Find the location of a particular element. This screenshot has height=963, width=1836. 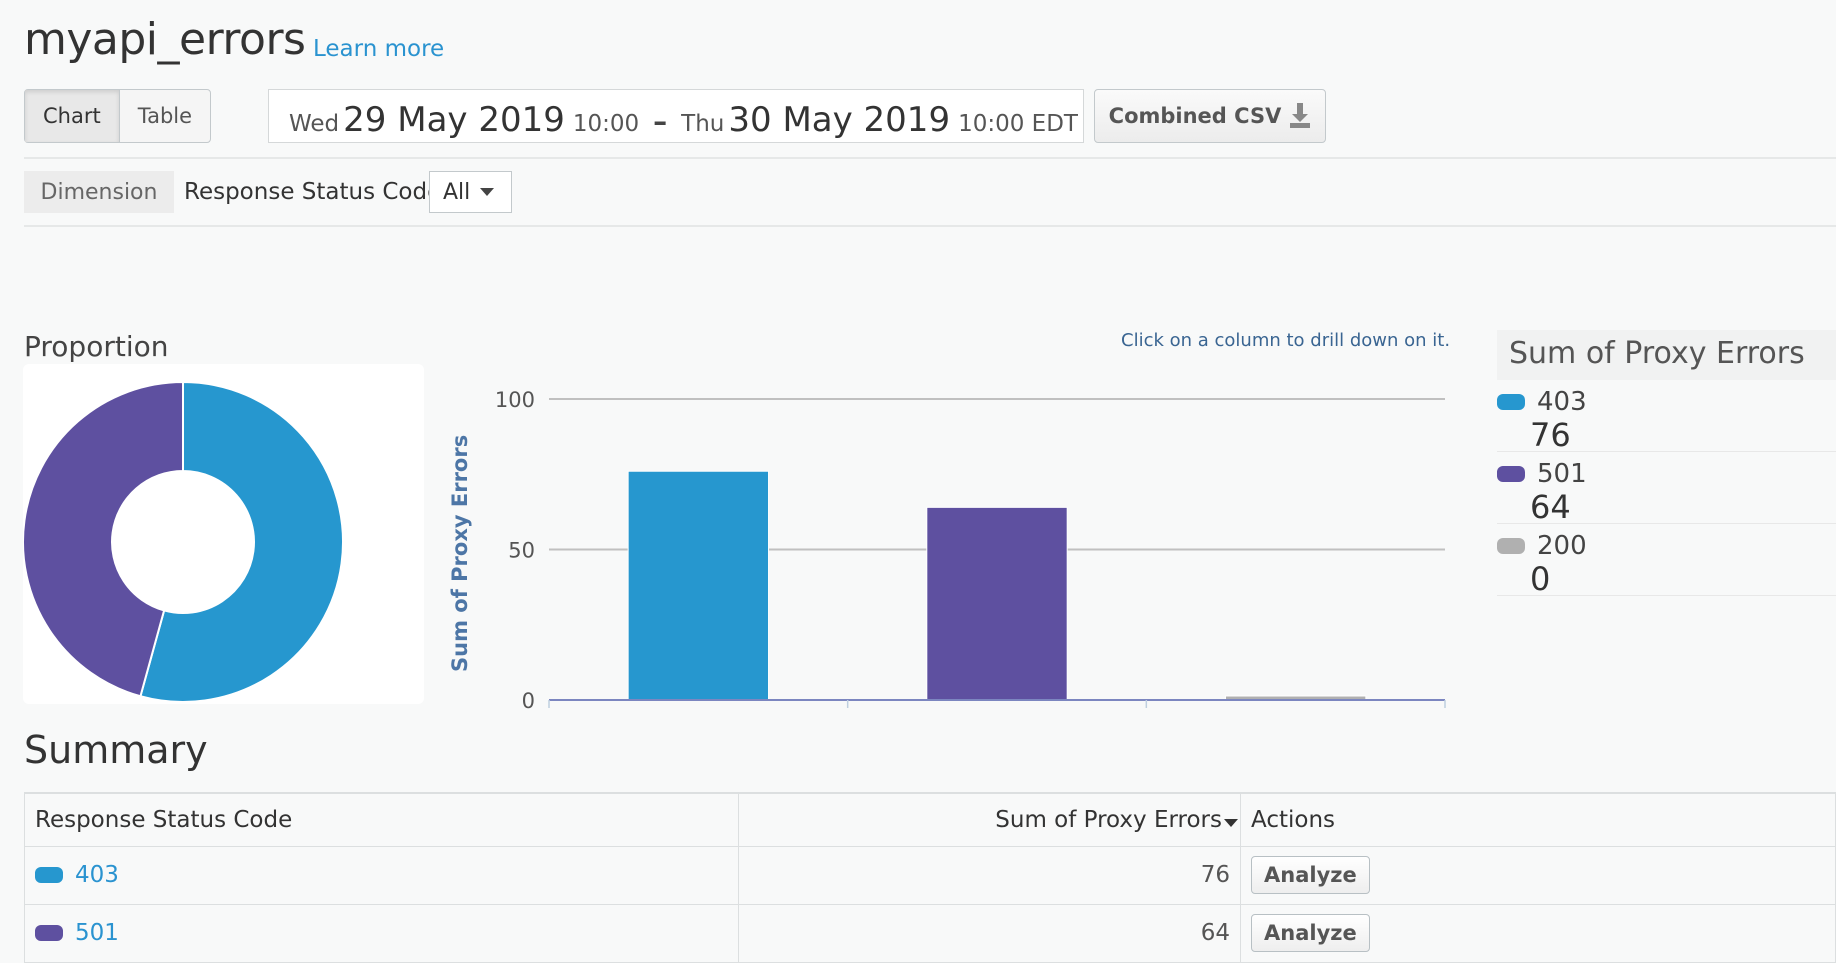

start-time: 10:00 is located at coordinates (606, 124).